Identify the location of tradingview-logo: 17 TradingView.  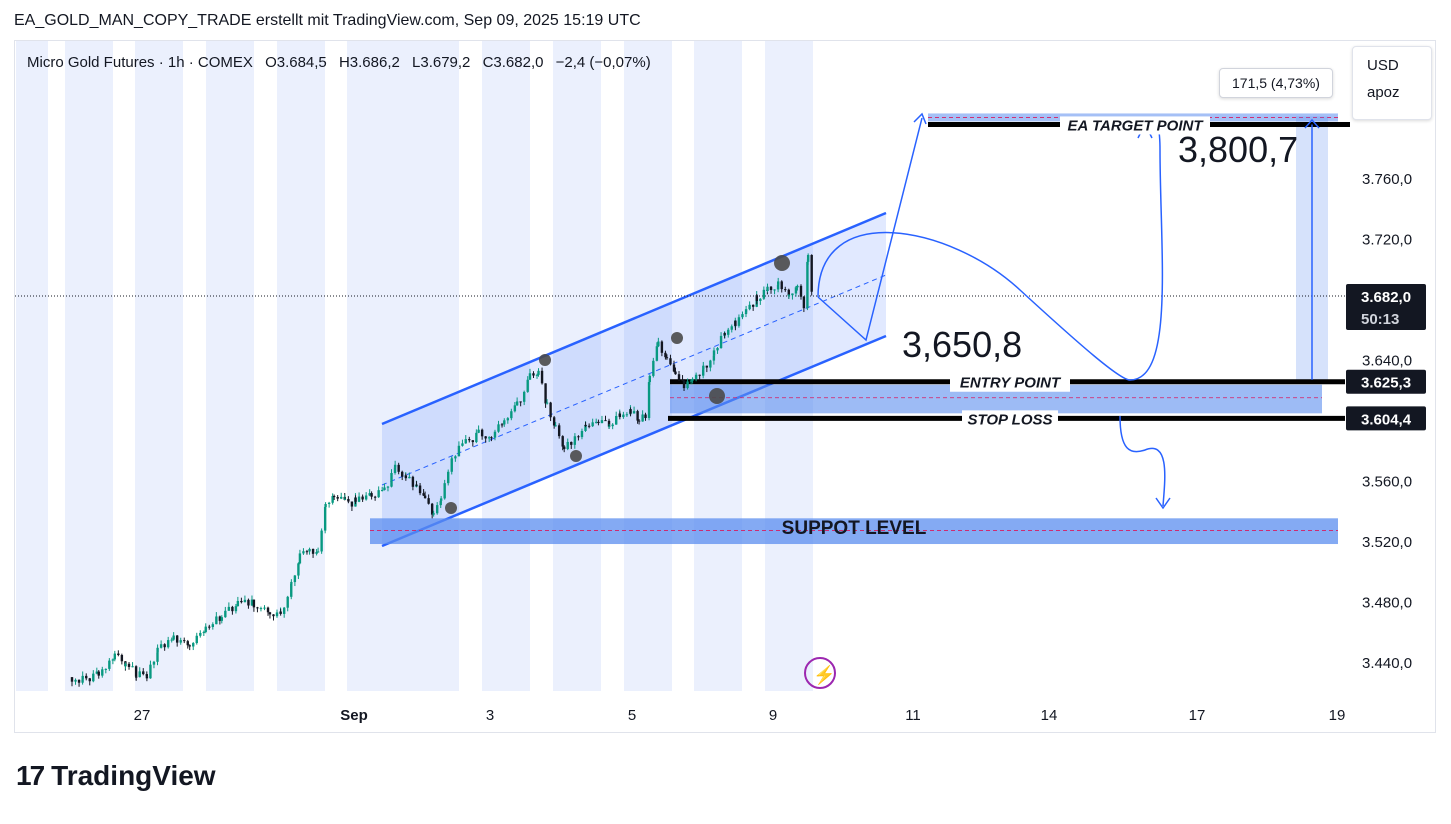
(116, 776).